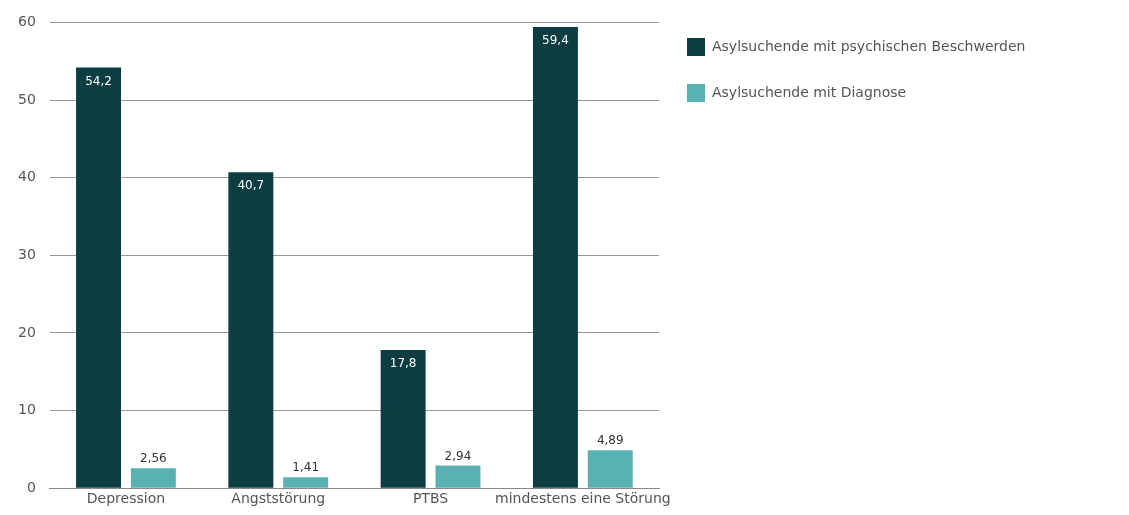 This screenshot has width=1129, height=515. I want to click on y-tick-label: 40, so click(26, 176).